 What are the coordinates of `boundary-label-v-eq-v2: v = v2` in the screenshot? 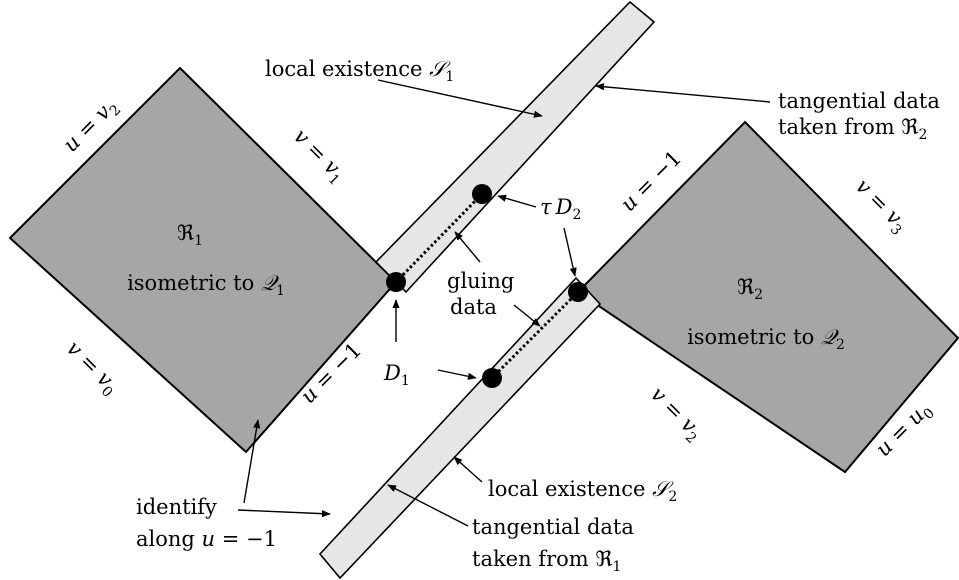 It's located at (675, 414).